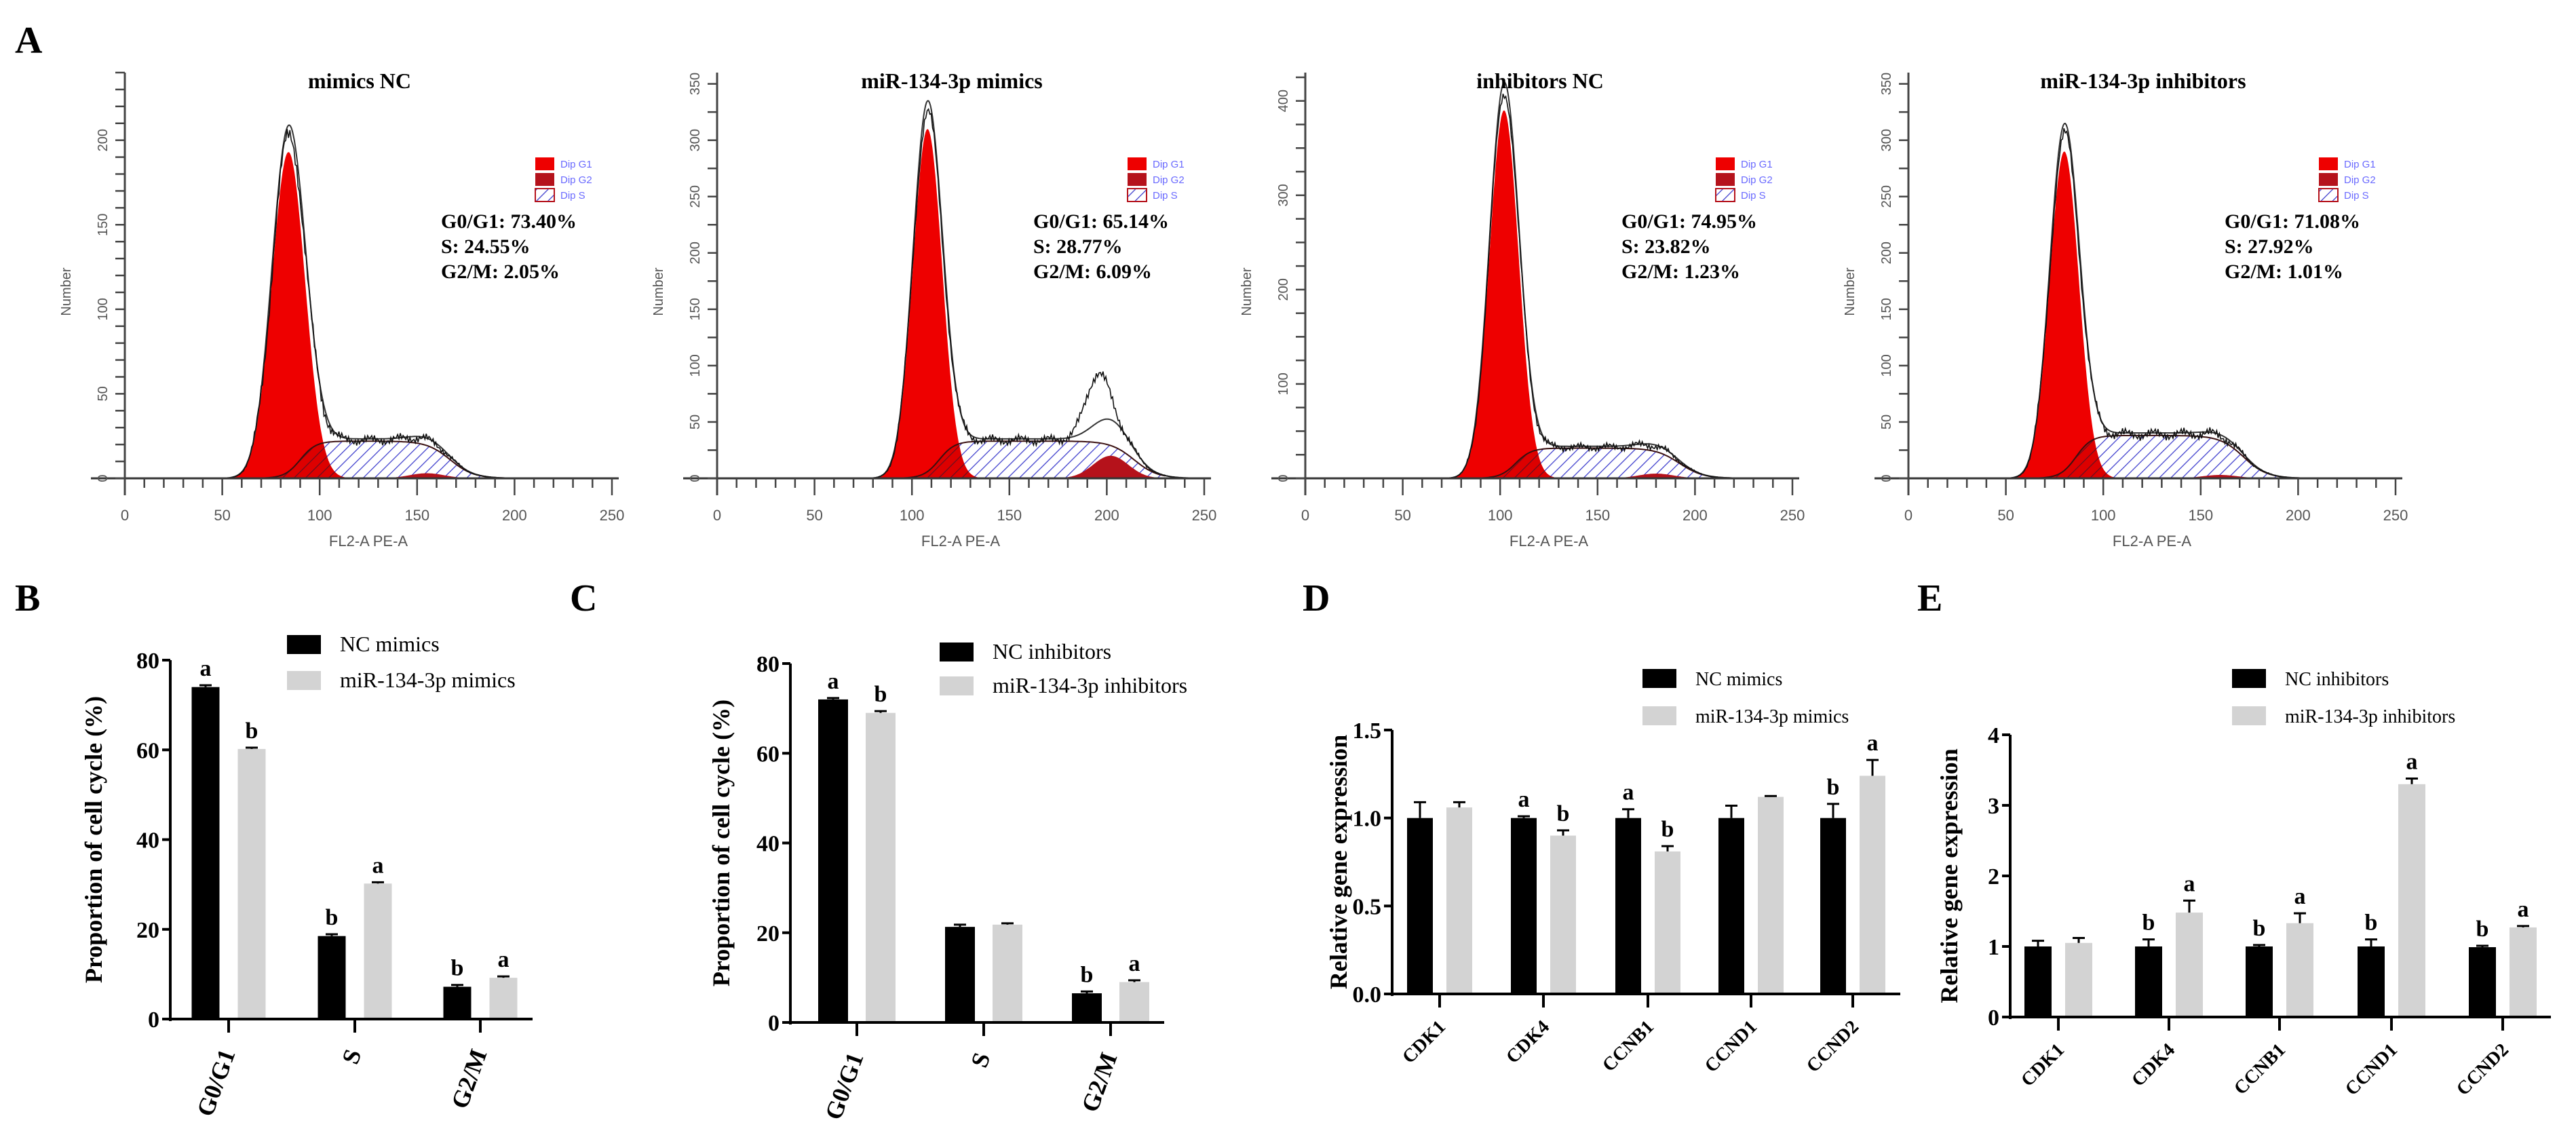  What do you see at coordinates (1569, 463) in the screenshot?
I see `dip-s-area` at bounding box center [1569, 463].